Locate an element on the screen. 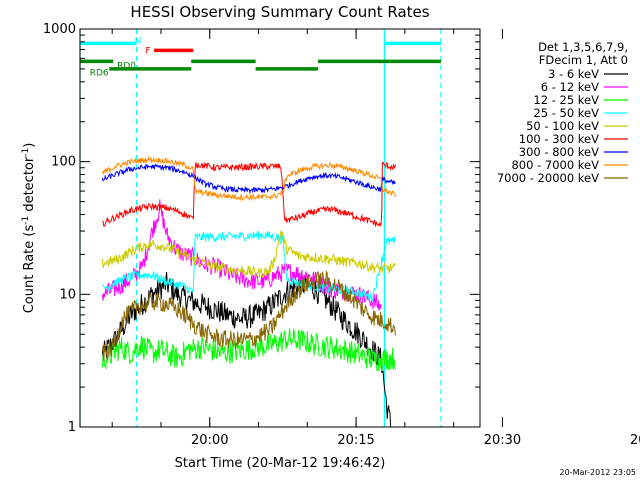  x-tick-label: 20:45 is located at coordinates (635, 440).